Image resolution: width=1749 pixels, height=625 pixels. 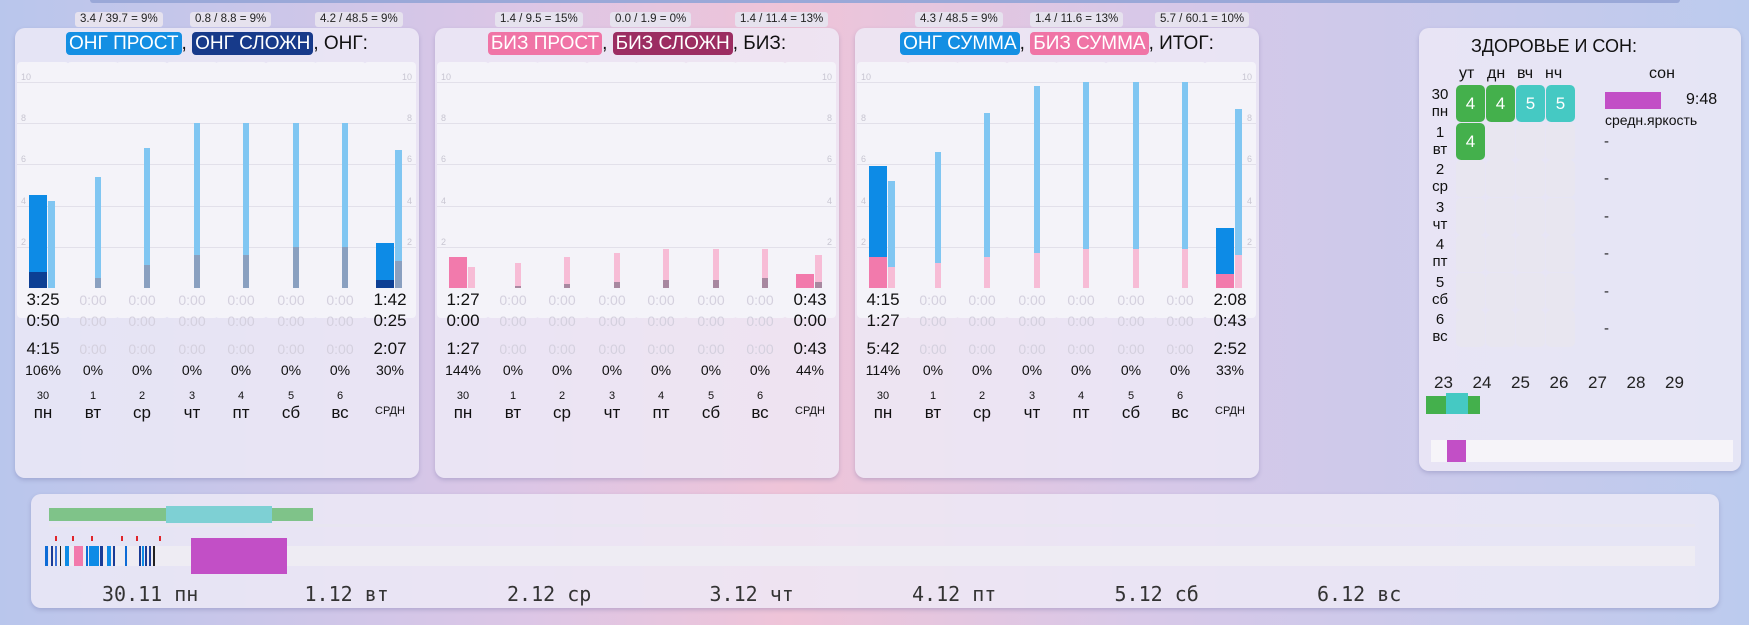 I want to click on time-value: 0:43, so click(x=1230, y=320).